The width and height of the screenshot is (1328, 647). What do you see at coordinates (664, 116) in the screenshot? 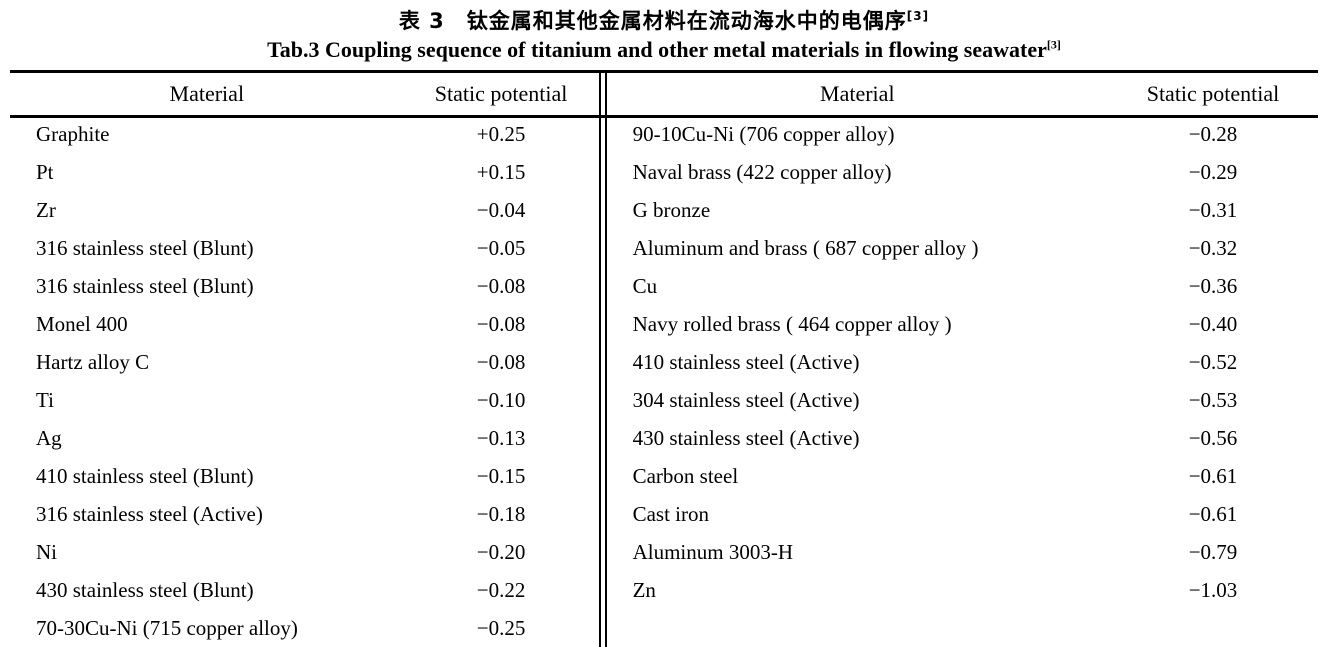
I see `header-separator-rule` at bounding box center [664, 116].